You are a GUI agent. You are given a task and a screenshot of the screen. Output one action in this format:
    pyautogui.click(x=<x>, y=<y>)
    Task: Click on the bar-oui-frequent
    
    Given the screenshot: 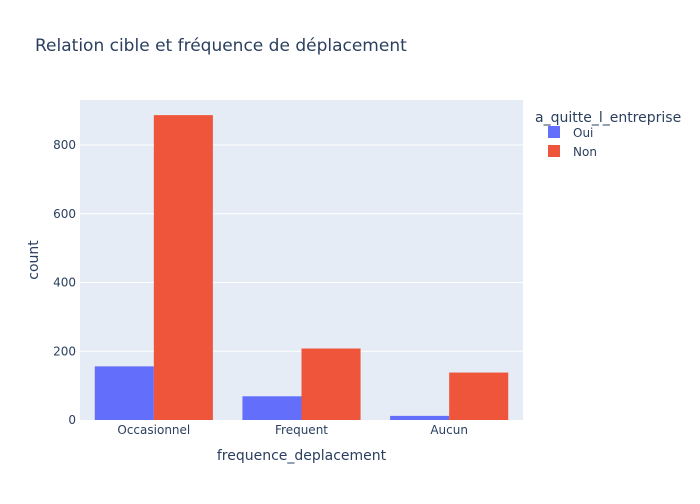 What is the action you would take?
    pyautogui.click(x=272, y=408)
    